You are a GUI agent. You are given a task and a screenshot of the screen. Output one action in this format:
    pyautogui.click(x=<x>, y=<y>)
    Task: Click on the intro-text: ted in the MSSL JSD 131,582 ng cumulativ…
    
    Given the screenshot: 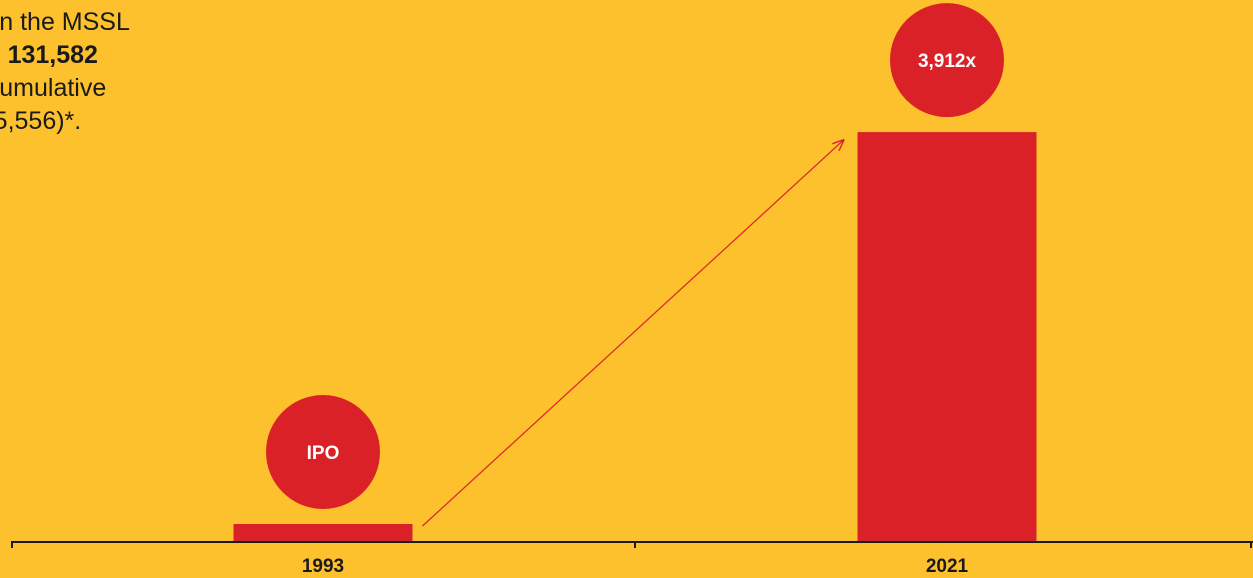 What is the action you would take?
    pyautogui.click(x=166, y=72)
    